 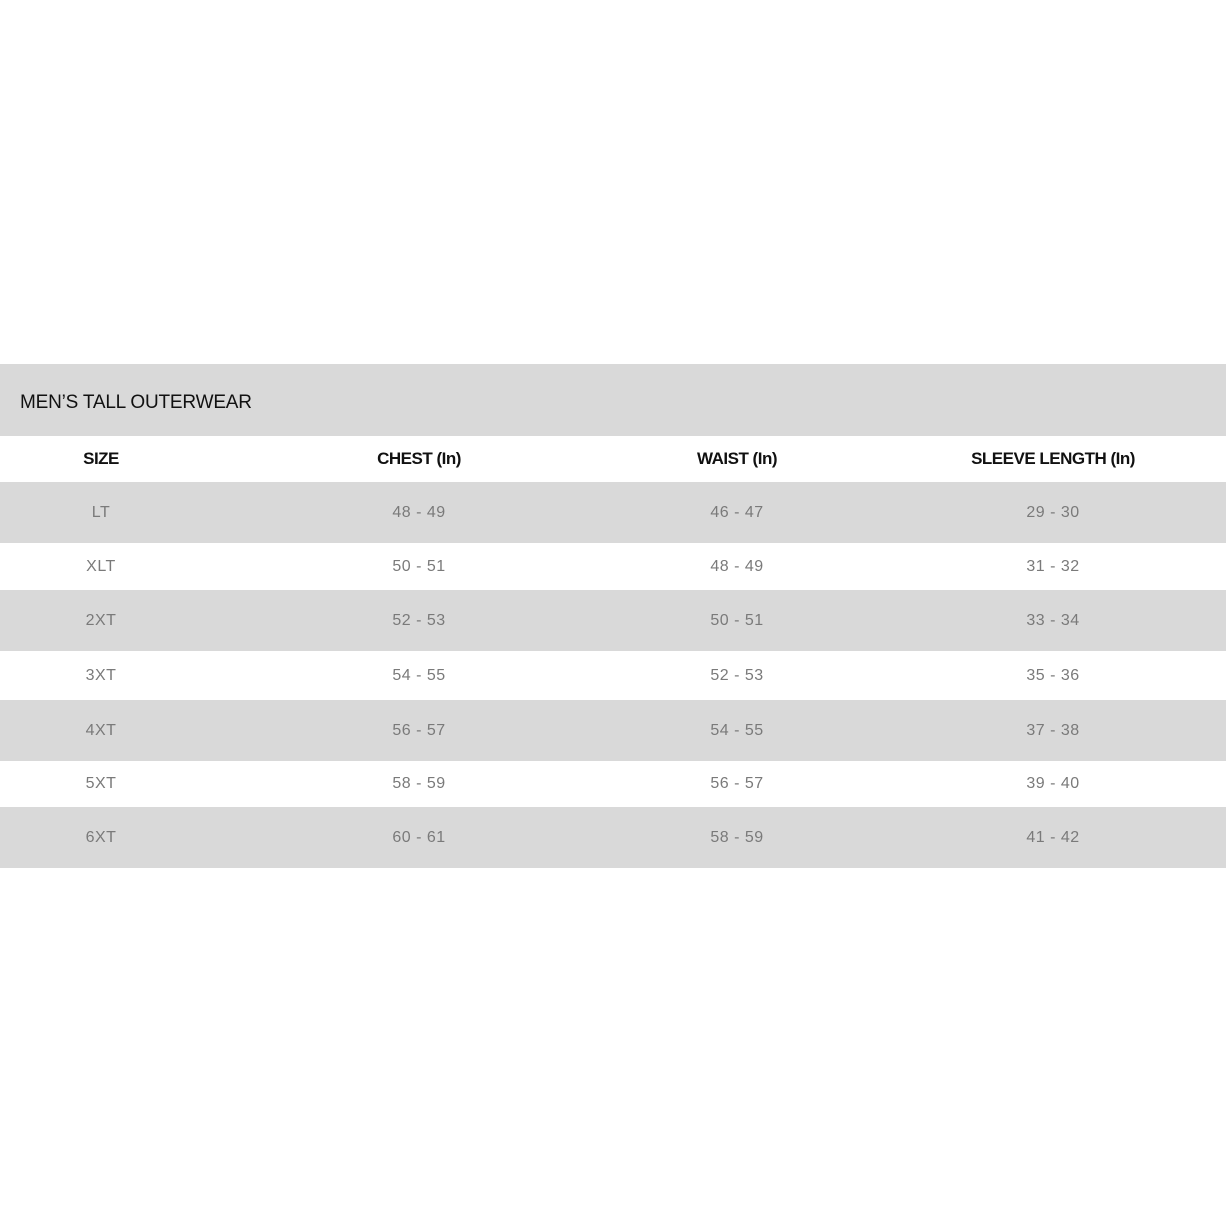 What do you see at coordinates (419, 783) in the screenshot?
I see `cell-chest: 58 - 59` at bounding box center [419, 783].